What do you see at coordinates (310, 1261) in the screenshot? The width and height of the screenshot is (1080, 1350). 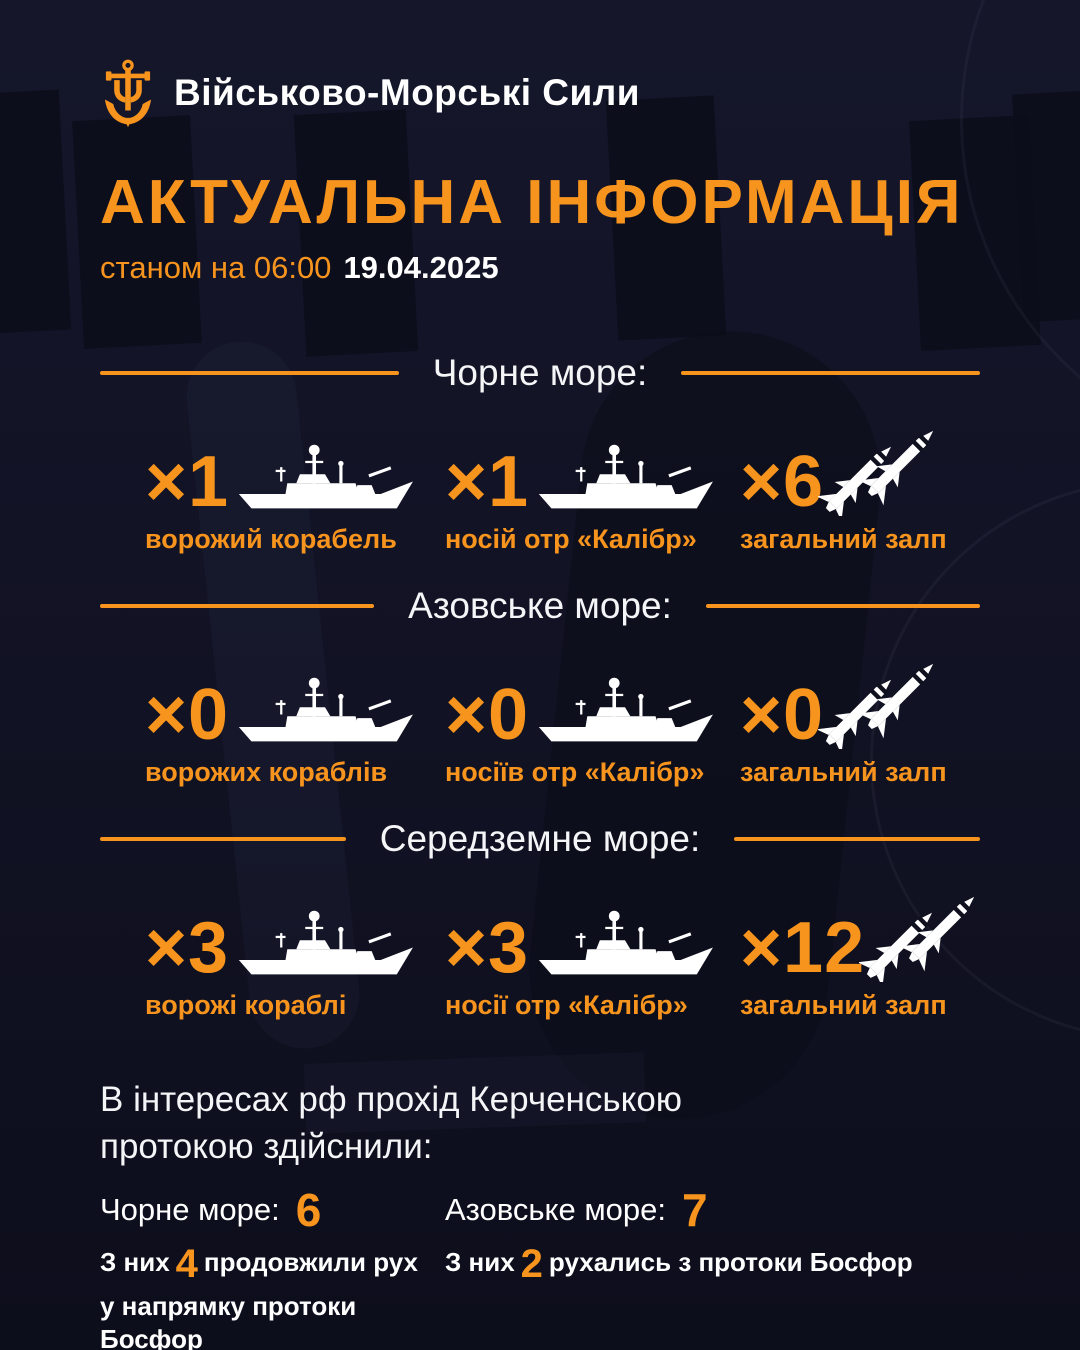 I see `note-text: продовжили рух` at bounding box center [310, 1261].